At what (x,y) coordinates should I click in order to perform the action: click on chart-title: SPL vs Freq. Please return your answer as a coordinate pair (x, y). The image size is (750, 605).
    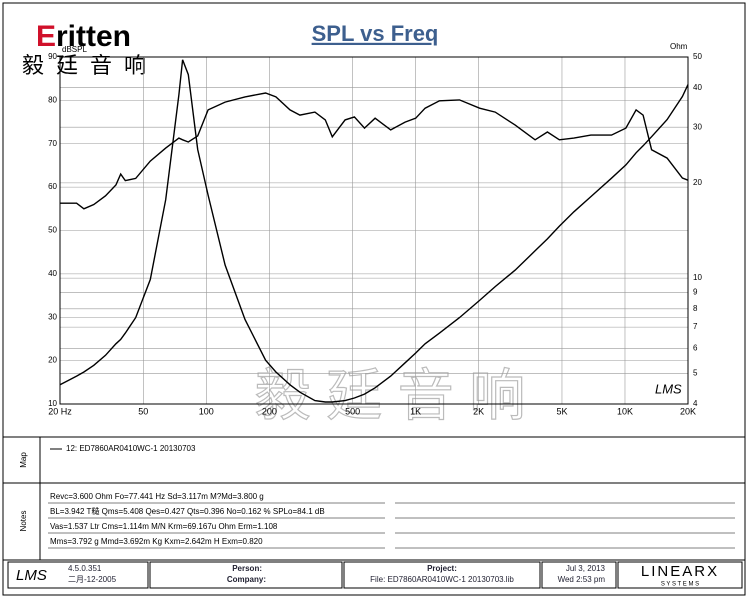
    Looking at the image, I should click on (375, 33).